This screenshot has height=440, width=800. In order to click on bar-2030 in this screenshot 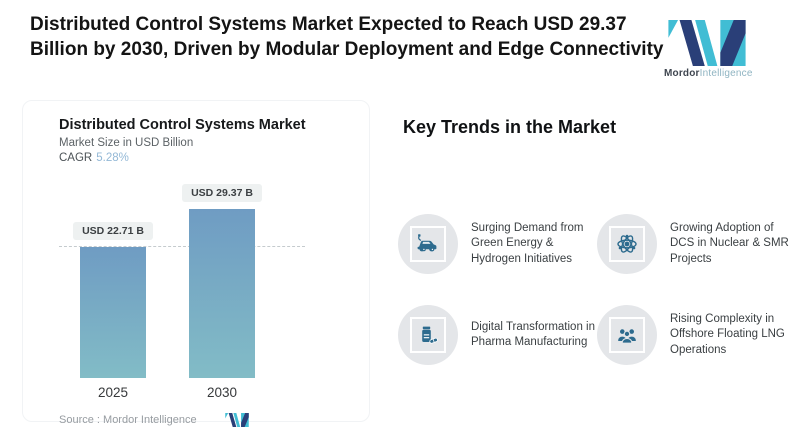, I will do `click(222, 293)`.